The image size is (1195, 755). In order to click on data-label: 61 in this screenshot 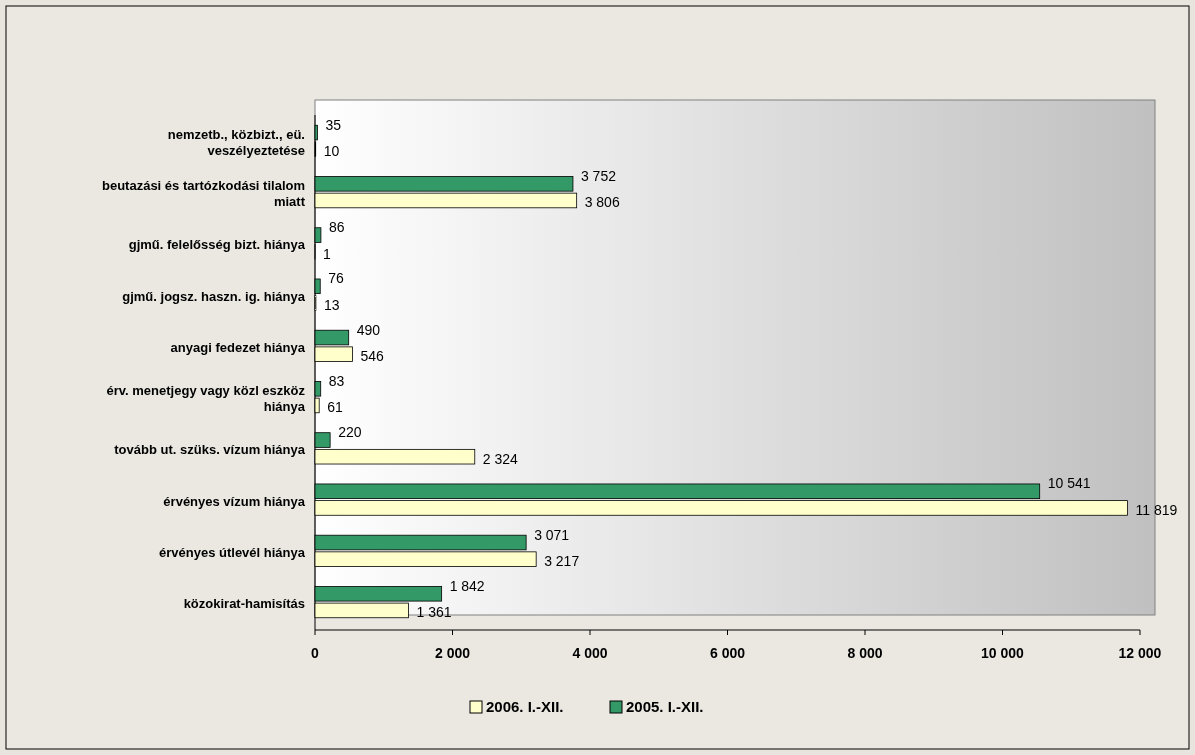, I will do `click(335, 407)`.